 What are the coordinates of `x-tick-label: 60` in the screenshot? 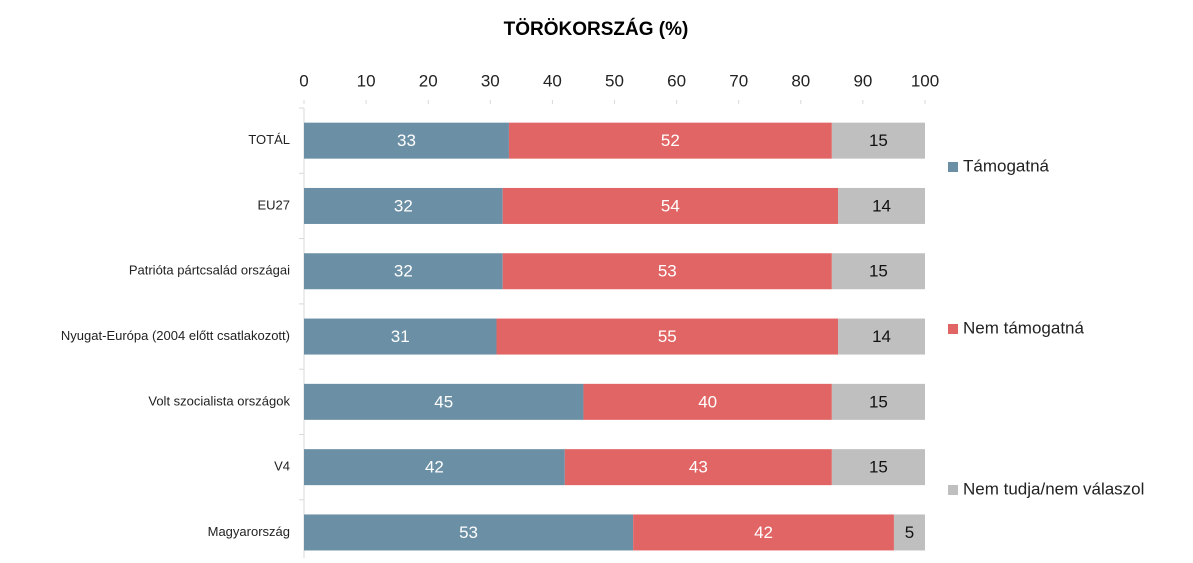 It's located at (676, 80).